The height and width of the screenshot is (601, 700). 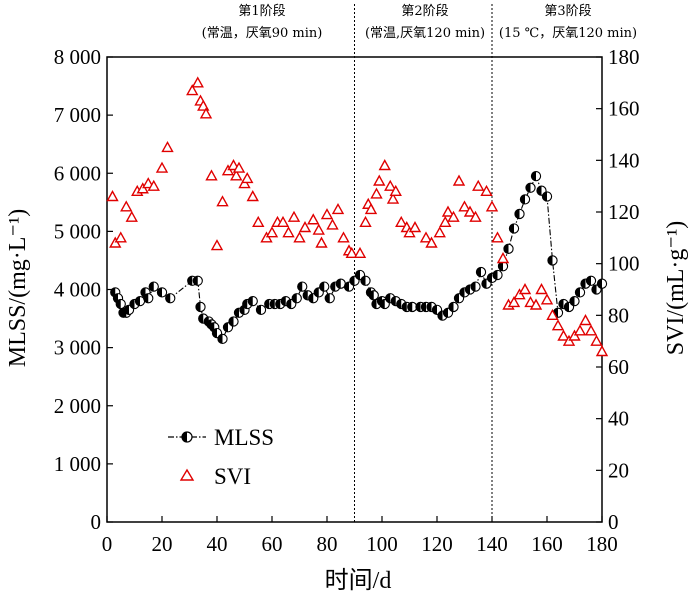 What do you see at coordinates (217, 544) in the screenshot?
I see `x-tick-label: 40` at bounding box center [217, 544].